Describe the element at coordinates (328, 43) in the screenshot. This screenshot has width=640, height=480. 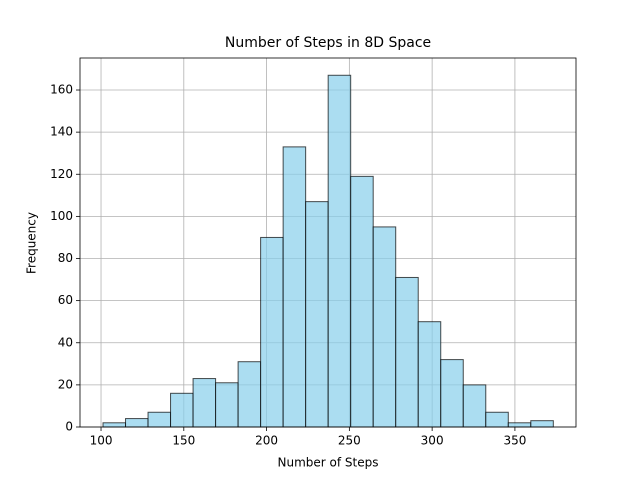
I see `chart-title: Number of Steps in 8D Space` at that location.